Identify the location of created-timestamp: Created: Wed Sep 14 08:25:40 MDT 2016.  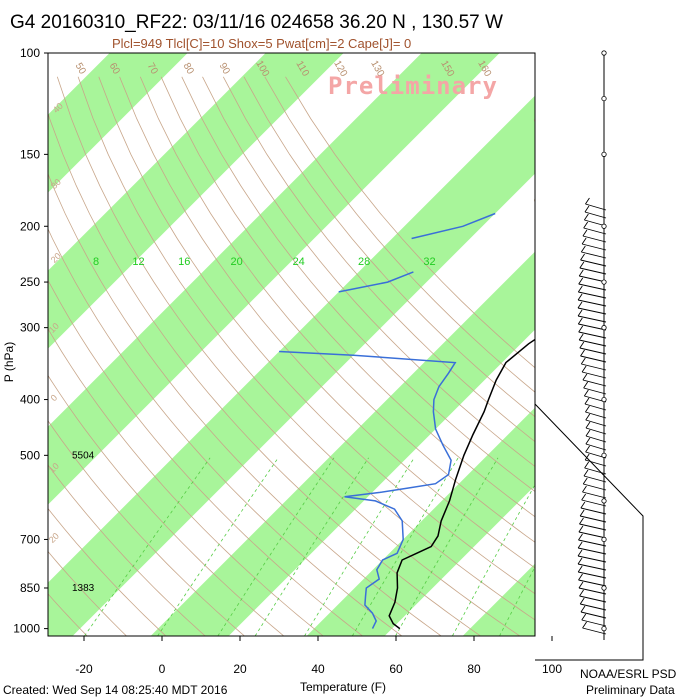
(115, 690).